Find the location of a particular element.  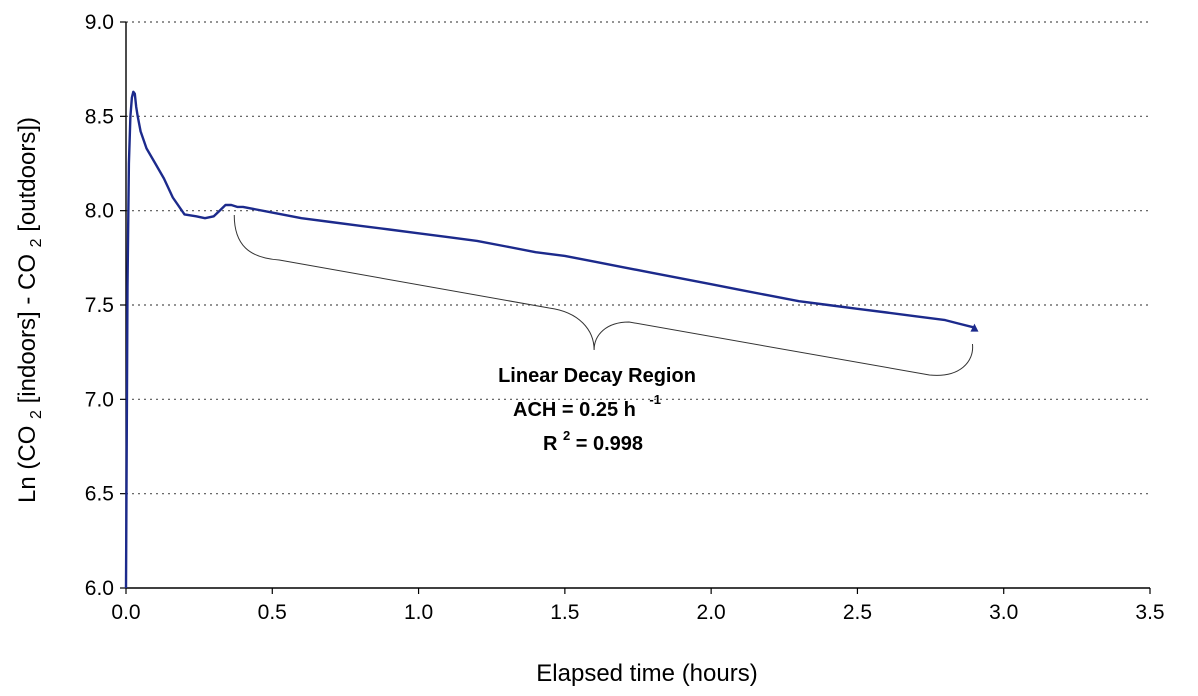

annotation-r-sup: 2 is located at coordinates (566, 435).